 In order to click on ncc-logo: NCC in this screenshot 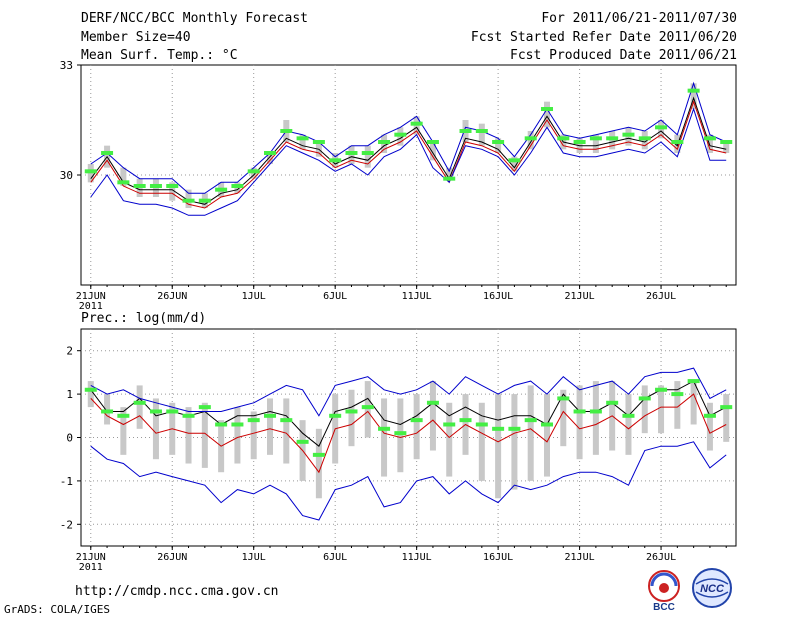, I will do `click(712, 588)`.